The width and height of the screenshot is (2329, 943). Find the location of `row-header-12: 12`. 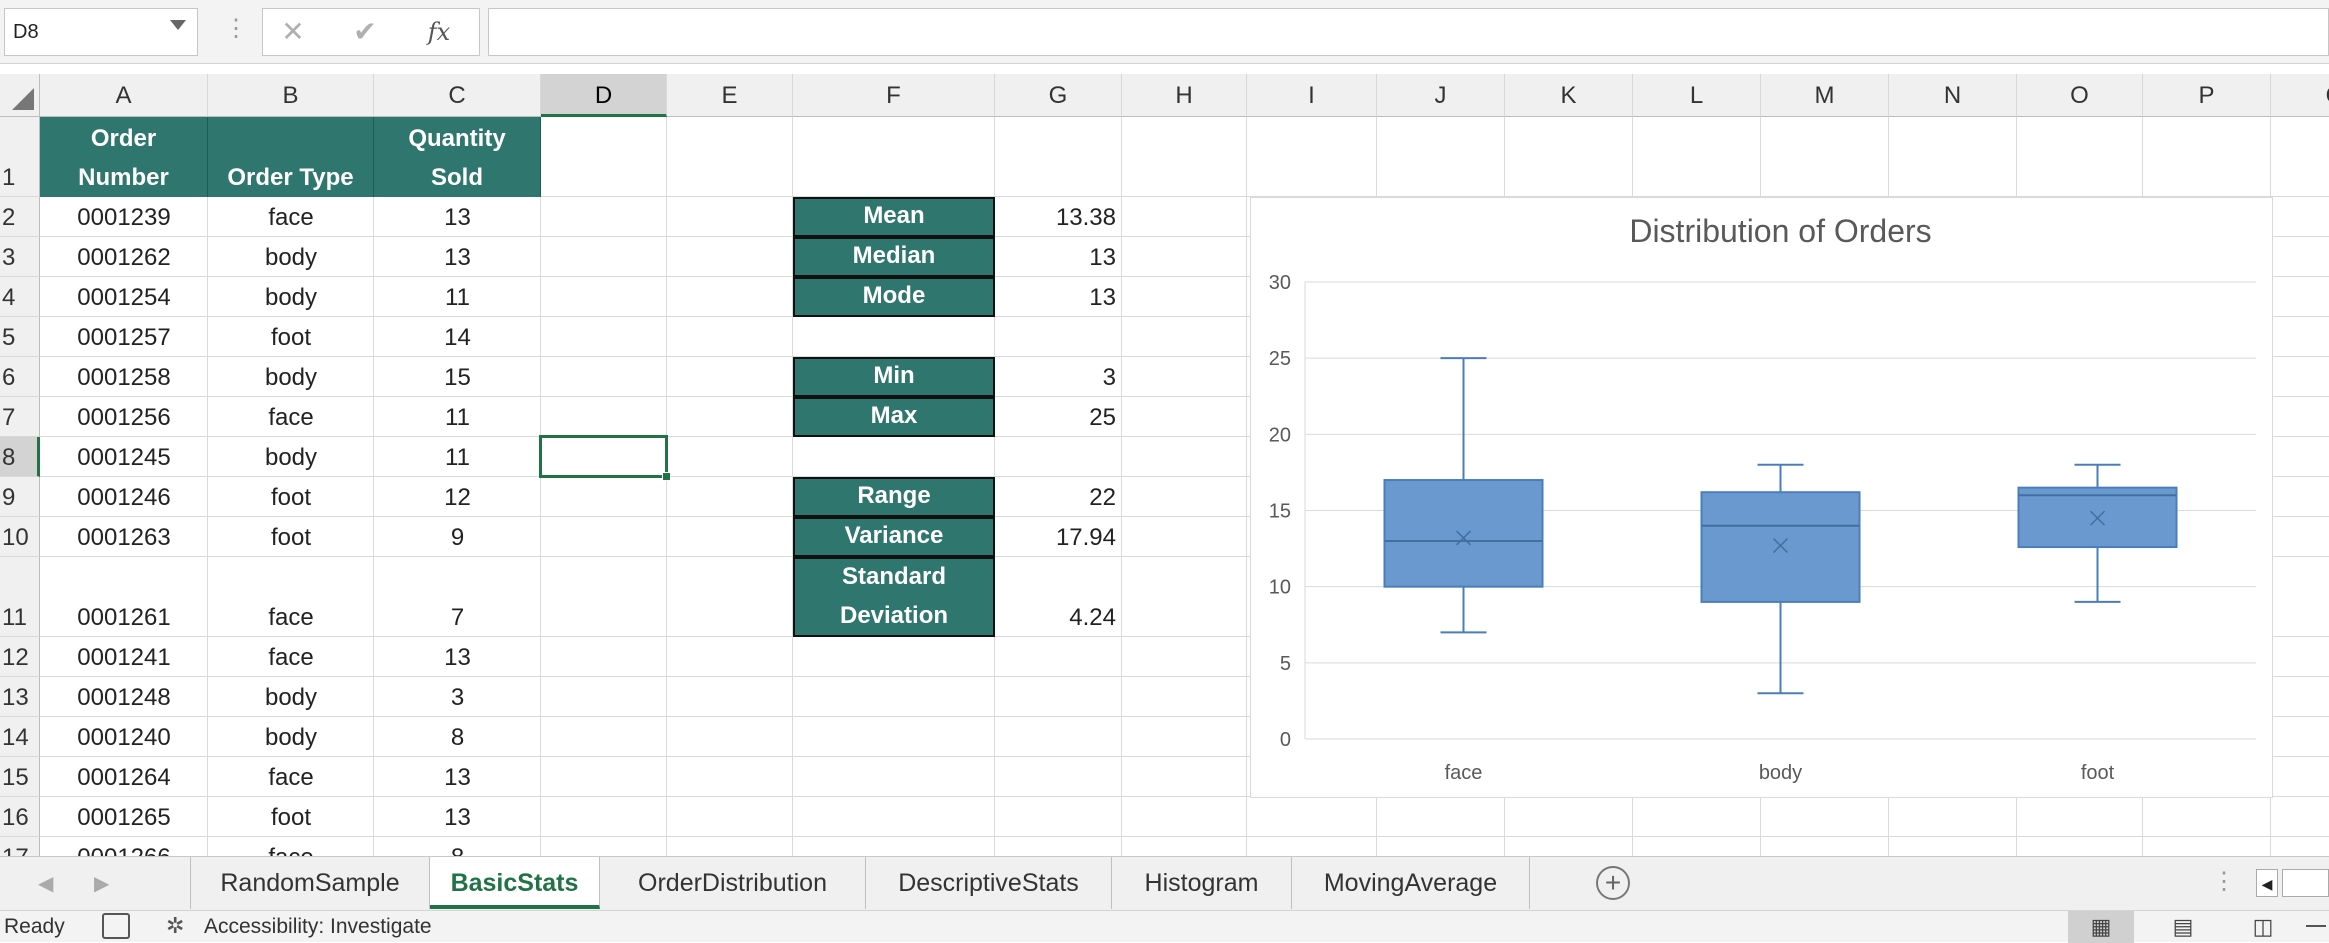

row-header-12: 12 is located at coordinates (20, 657).